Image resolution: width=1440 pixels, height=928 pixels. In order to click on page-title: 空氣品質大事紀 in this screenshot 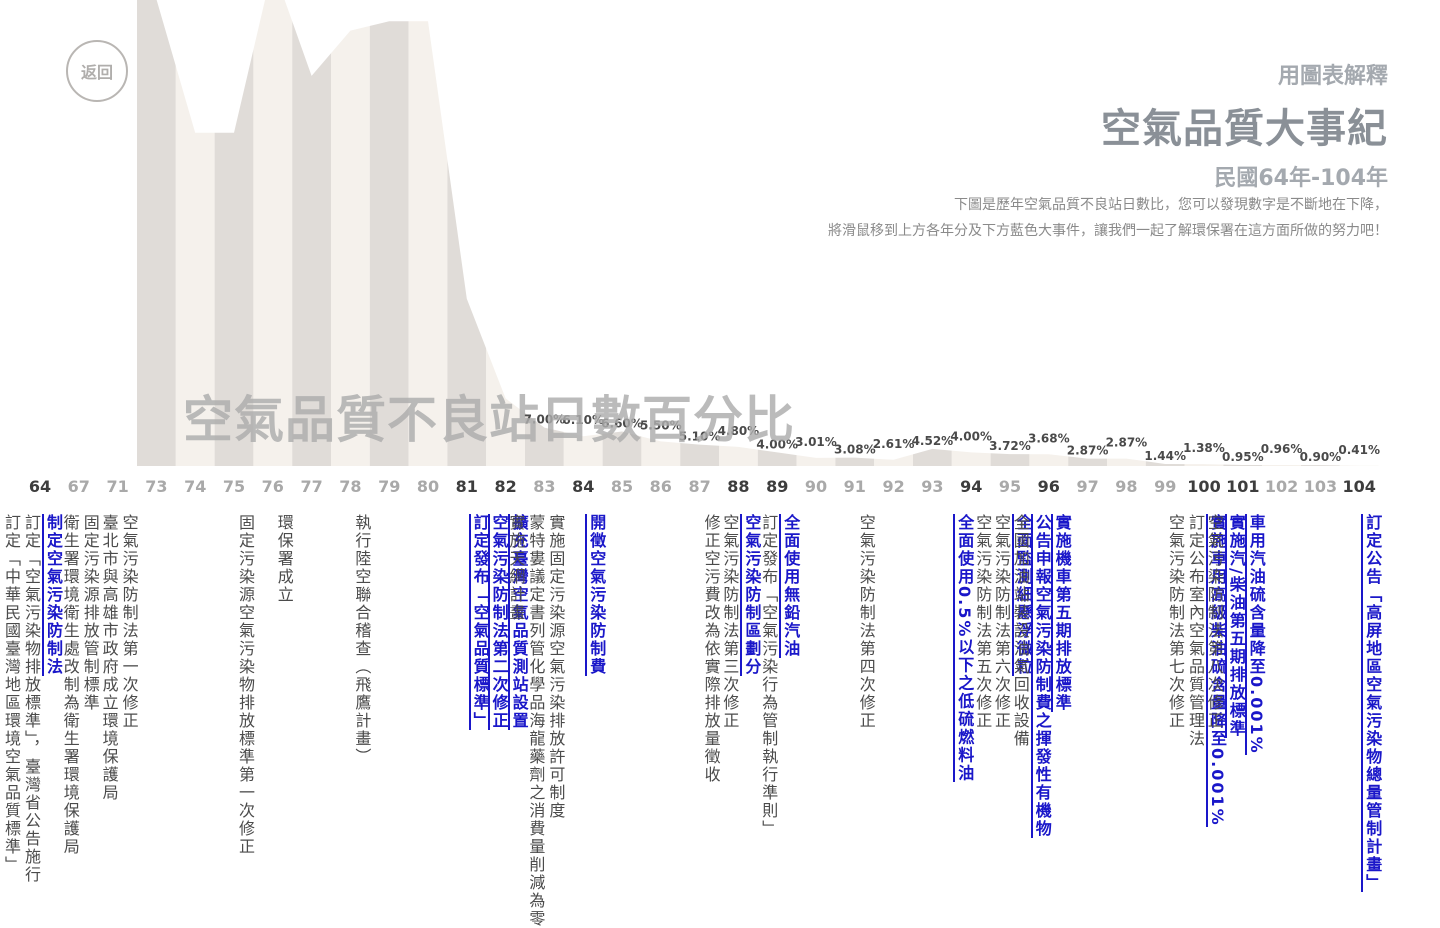, I will do `click(1244, 129)`.